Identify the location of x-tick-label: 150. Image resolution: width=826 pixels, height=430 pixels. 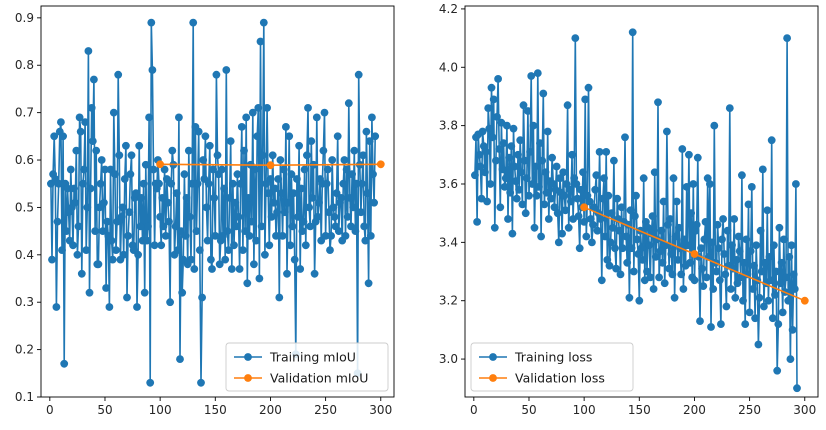
(215, 410).